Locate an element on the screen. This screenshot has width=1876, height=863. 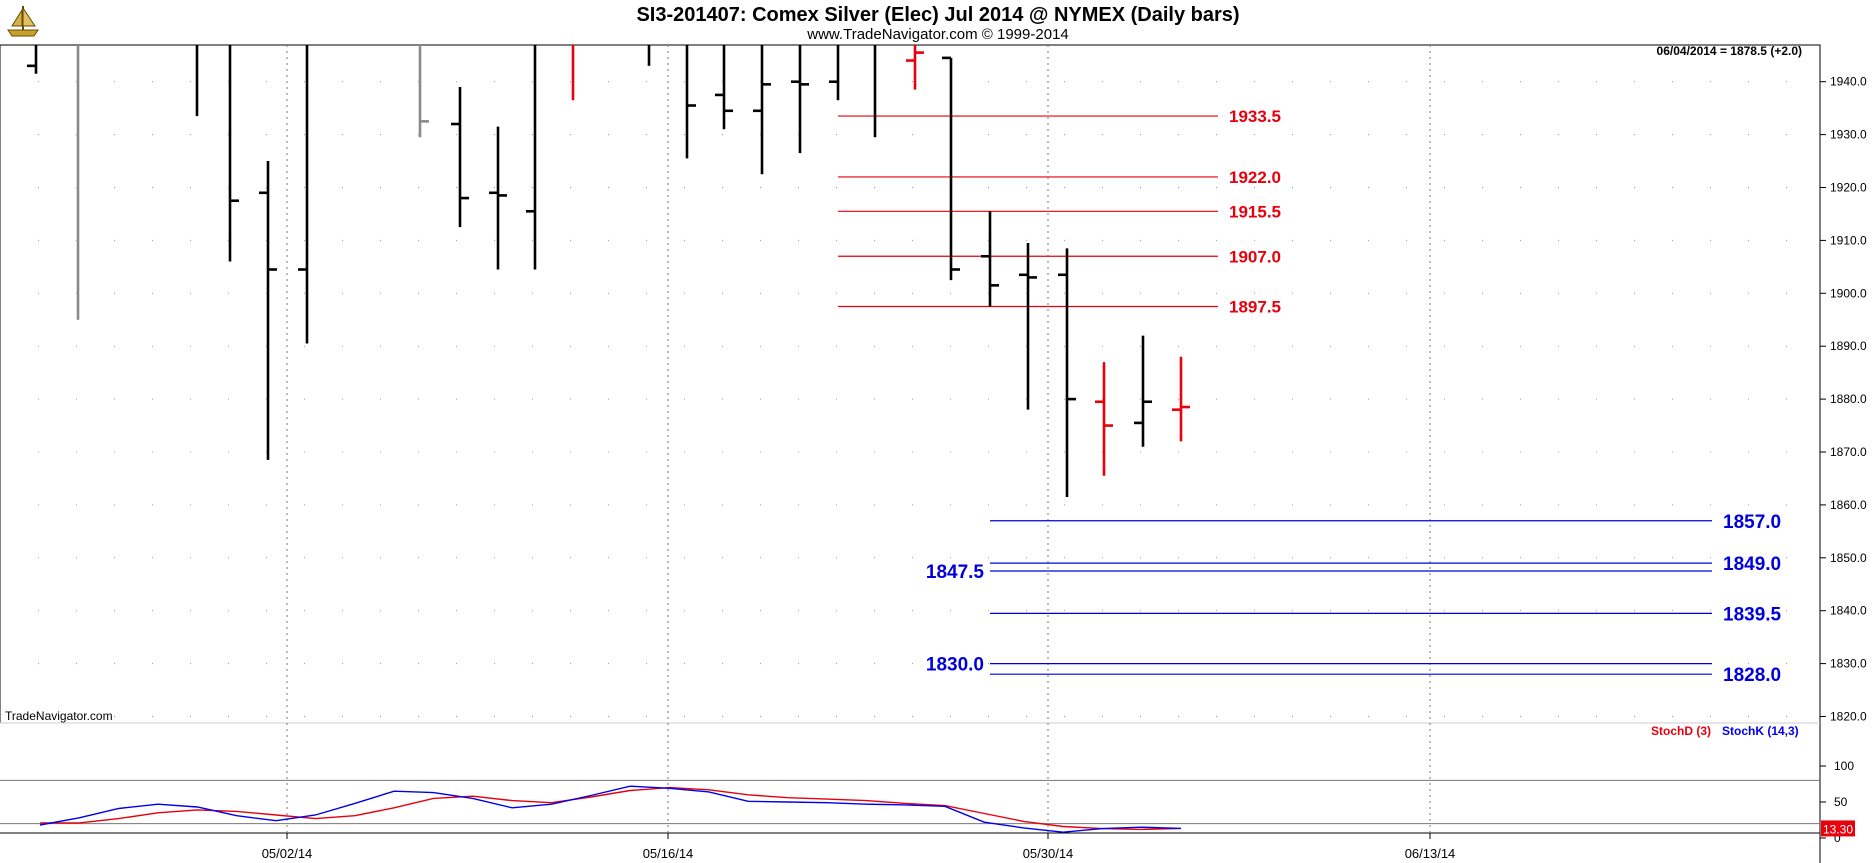
stoch-value-label: 13.30 is located at coordinates (1838, 829).